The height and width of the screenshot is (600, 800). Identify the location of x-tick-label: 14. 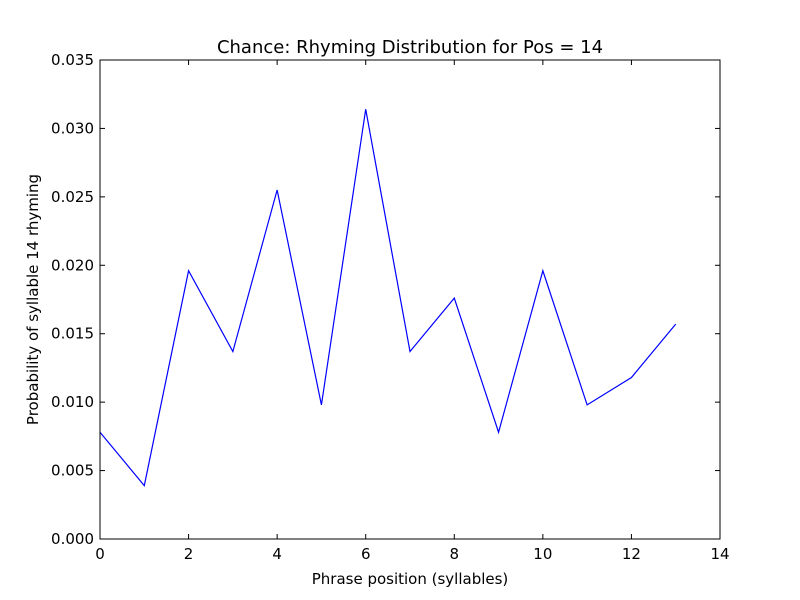
(719, 554).